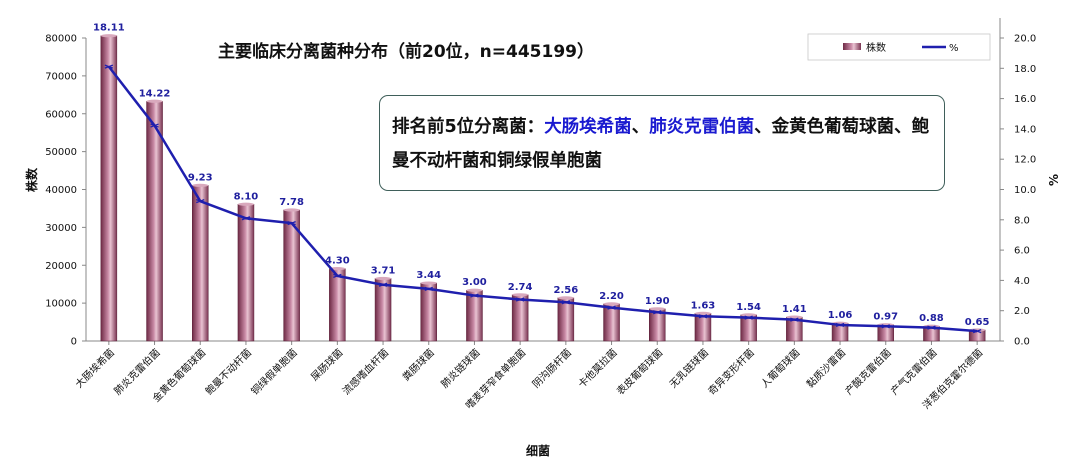 The height and width of the screenshot is (469, 1079). Describe the element at coordinates (74, 342) in the screenshot. I see `y-tick-label: 0` at that location.